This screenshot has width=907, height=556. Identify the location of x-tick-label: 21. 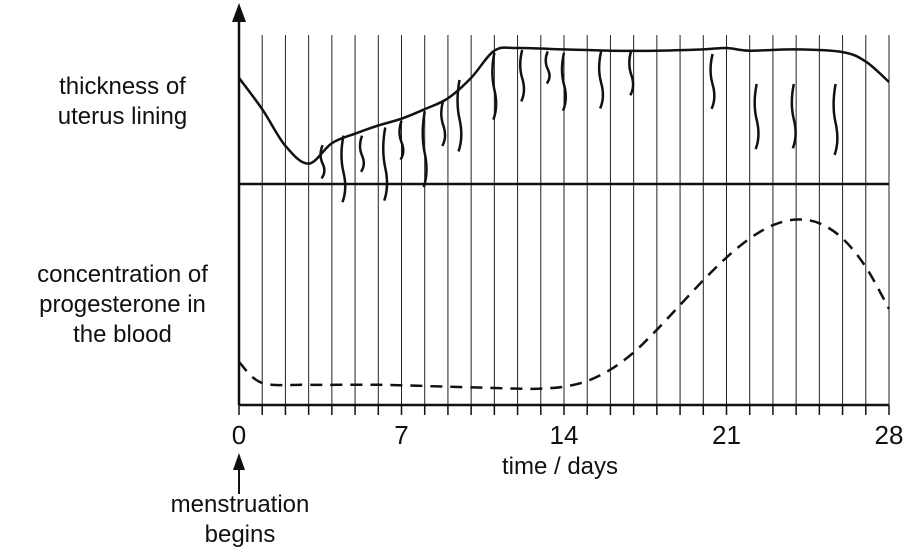
(726, 435).